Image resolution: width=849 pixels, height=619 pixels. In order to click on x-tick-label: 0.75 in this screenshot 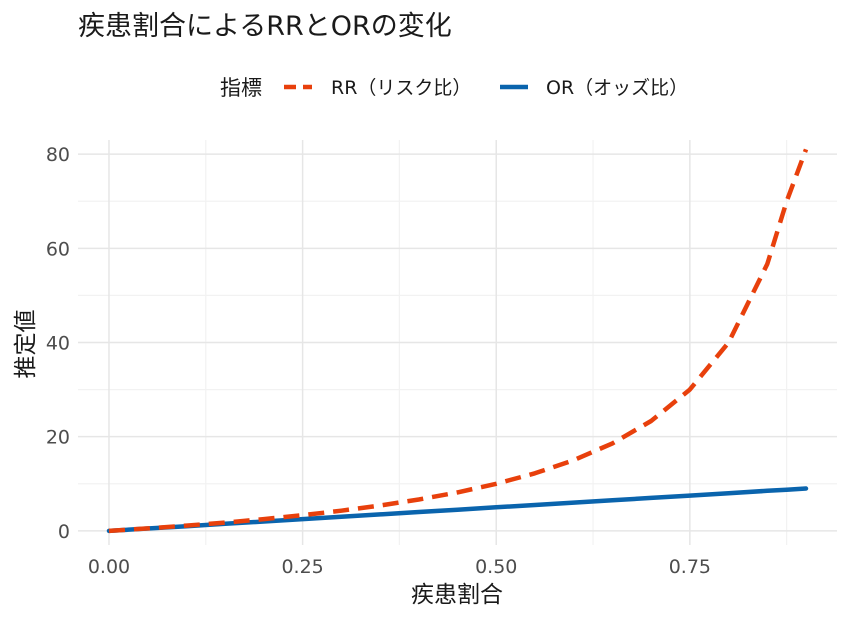, I will do `click(690, 567)`.